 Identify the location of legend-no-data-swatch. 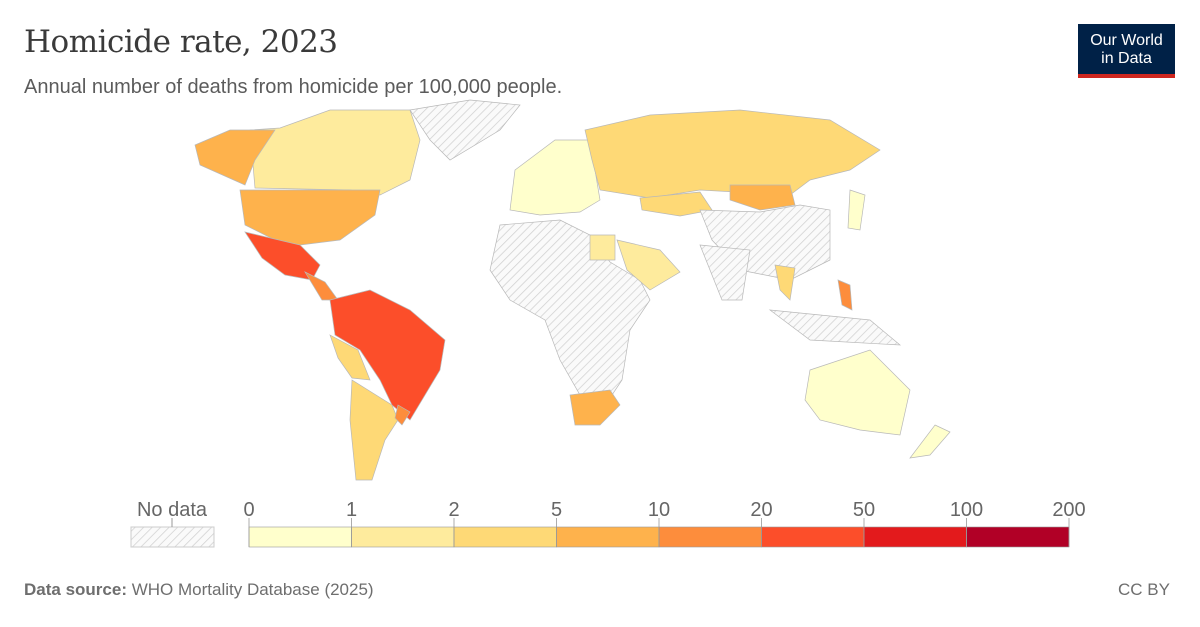
(172, 537).